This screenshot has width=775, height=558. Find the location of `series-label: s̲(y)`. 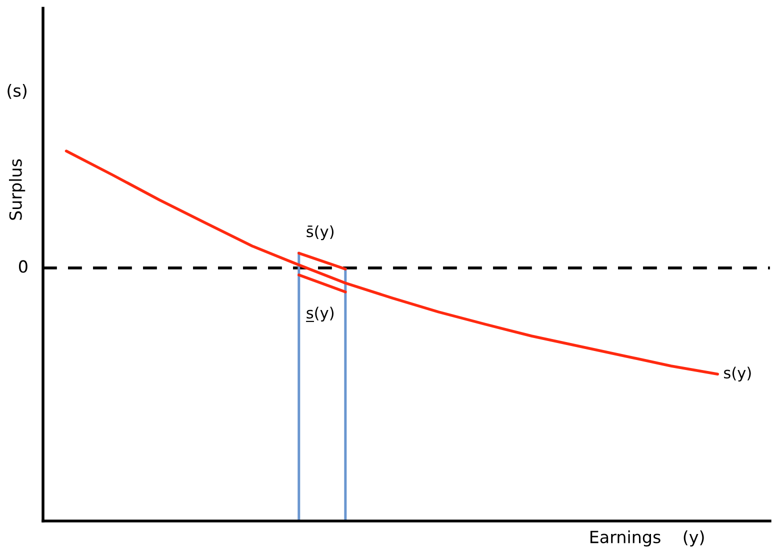

series-label: s̲(y) is located at coordinates (320, 314).